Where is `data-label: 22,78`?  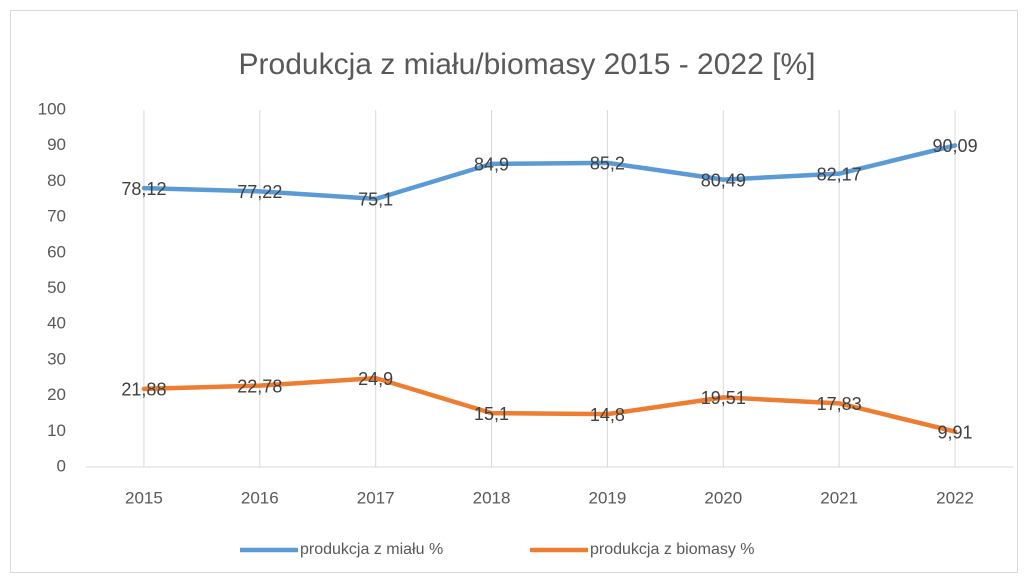
data-label: 22,78 is located at coordinates (259, 386).